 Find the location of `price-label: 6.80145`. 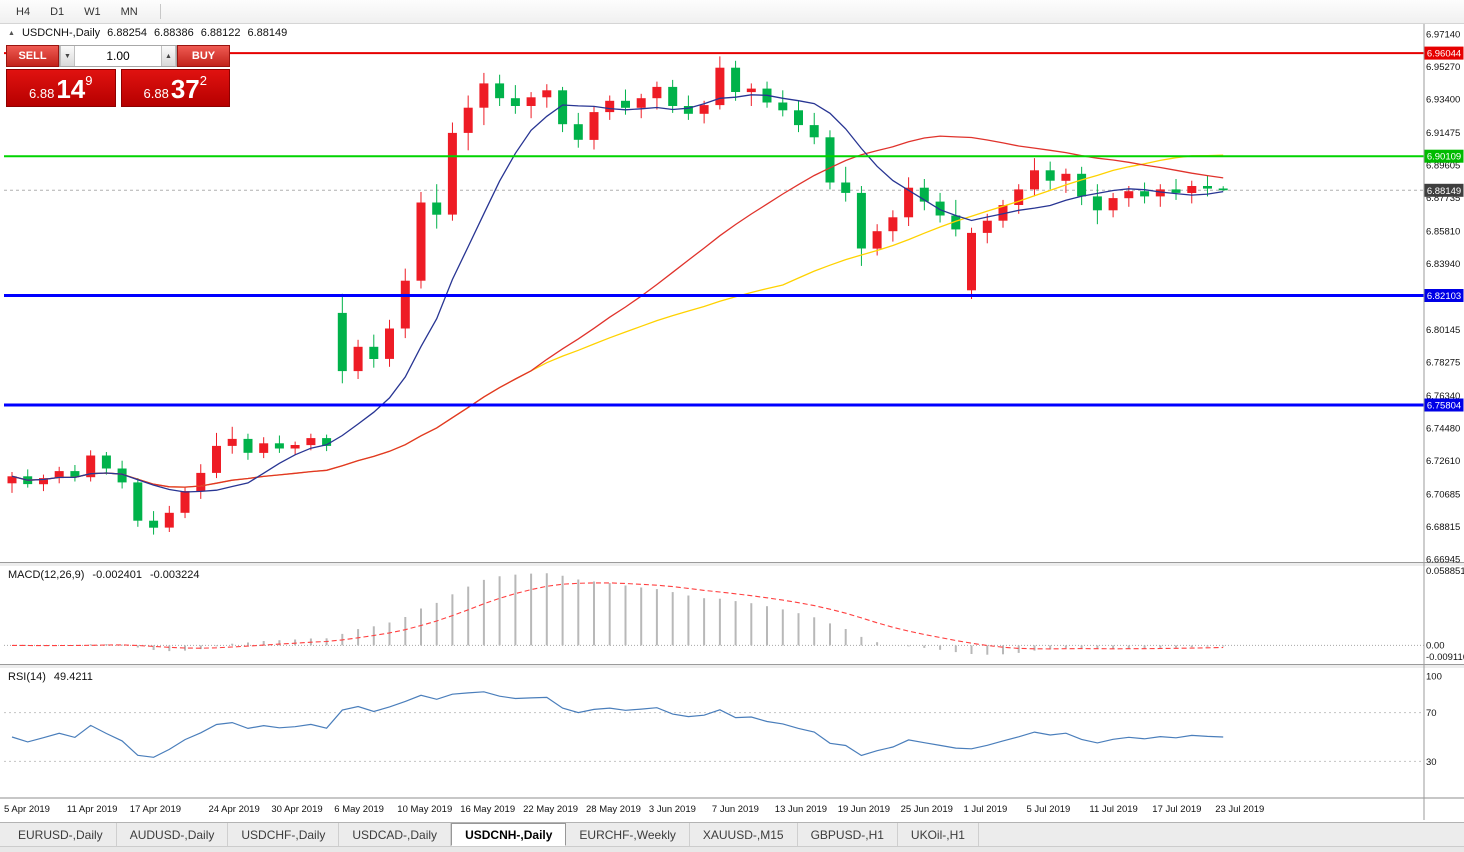

price-label: 6.80145 is located at coordinates (1443, 330).